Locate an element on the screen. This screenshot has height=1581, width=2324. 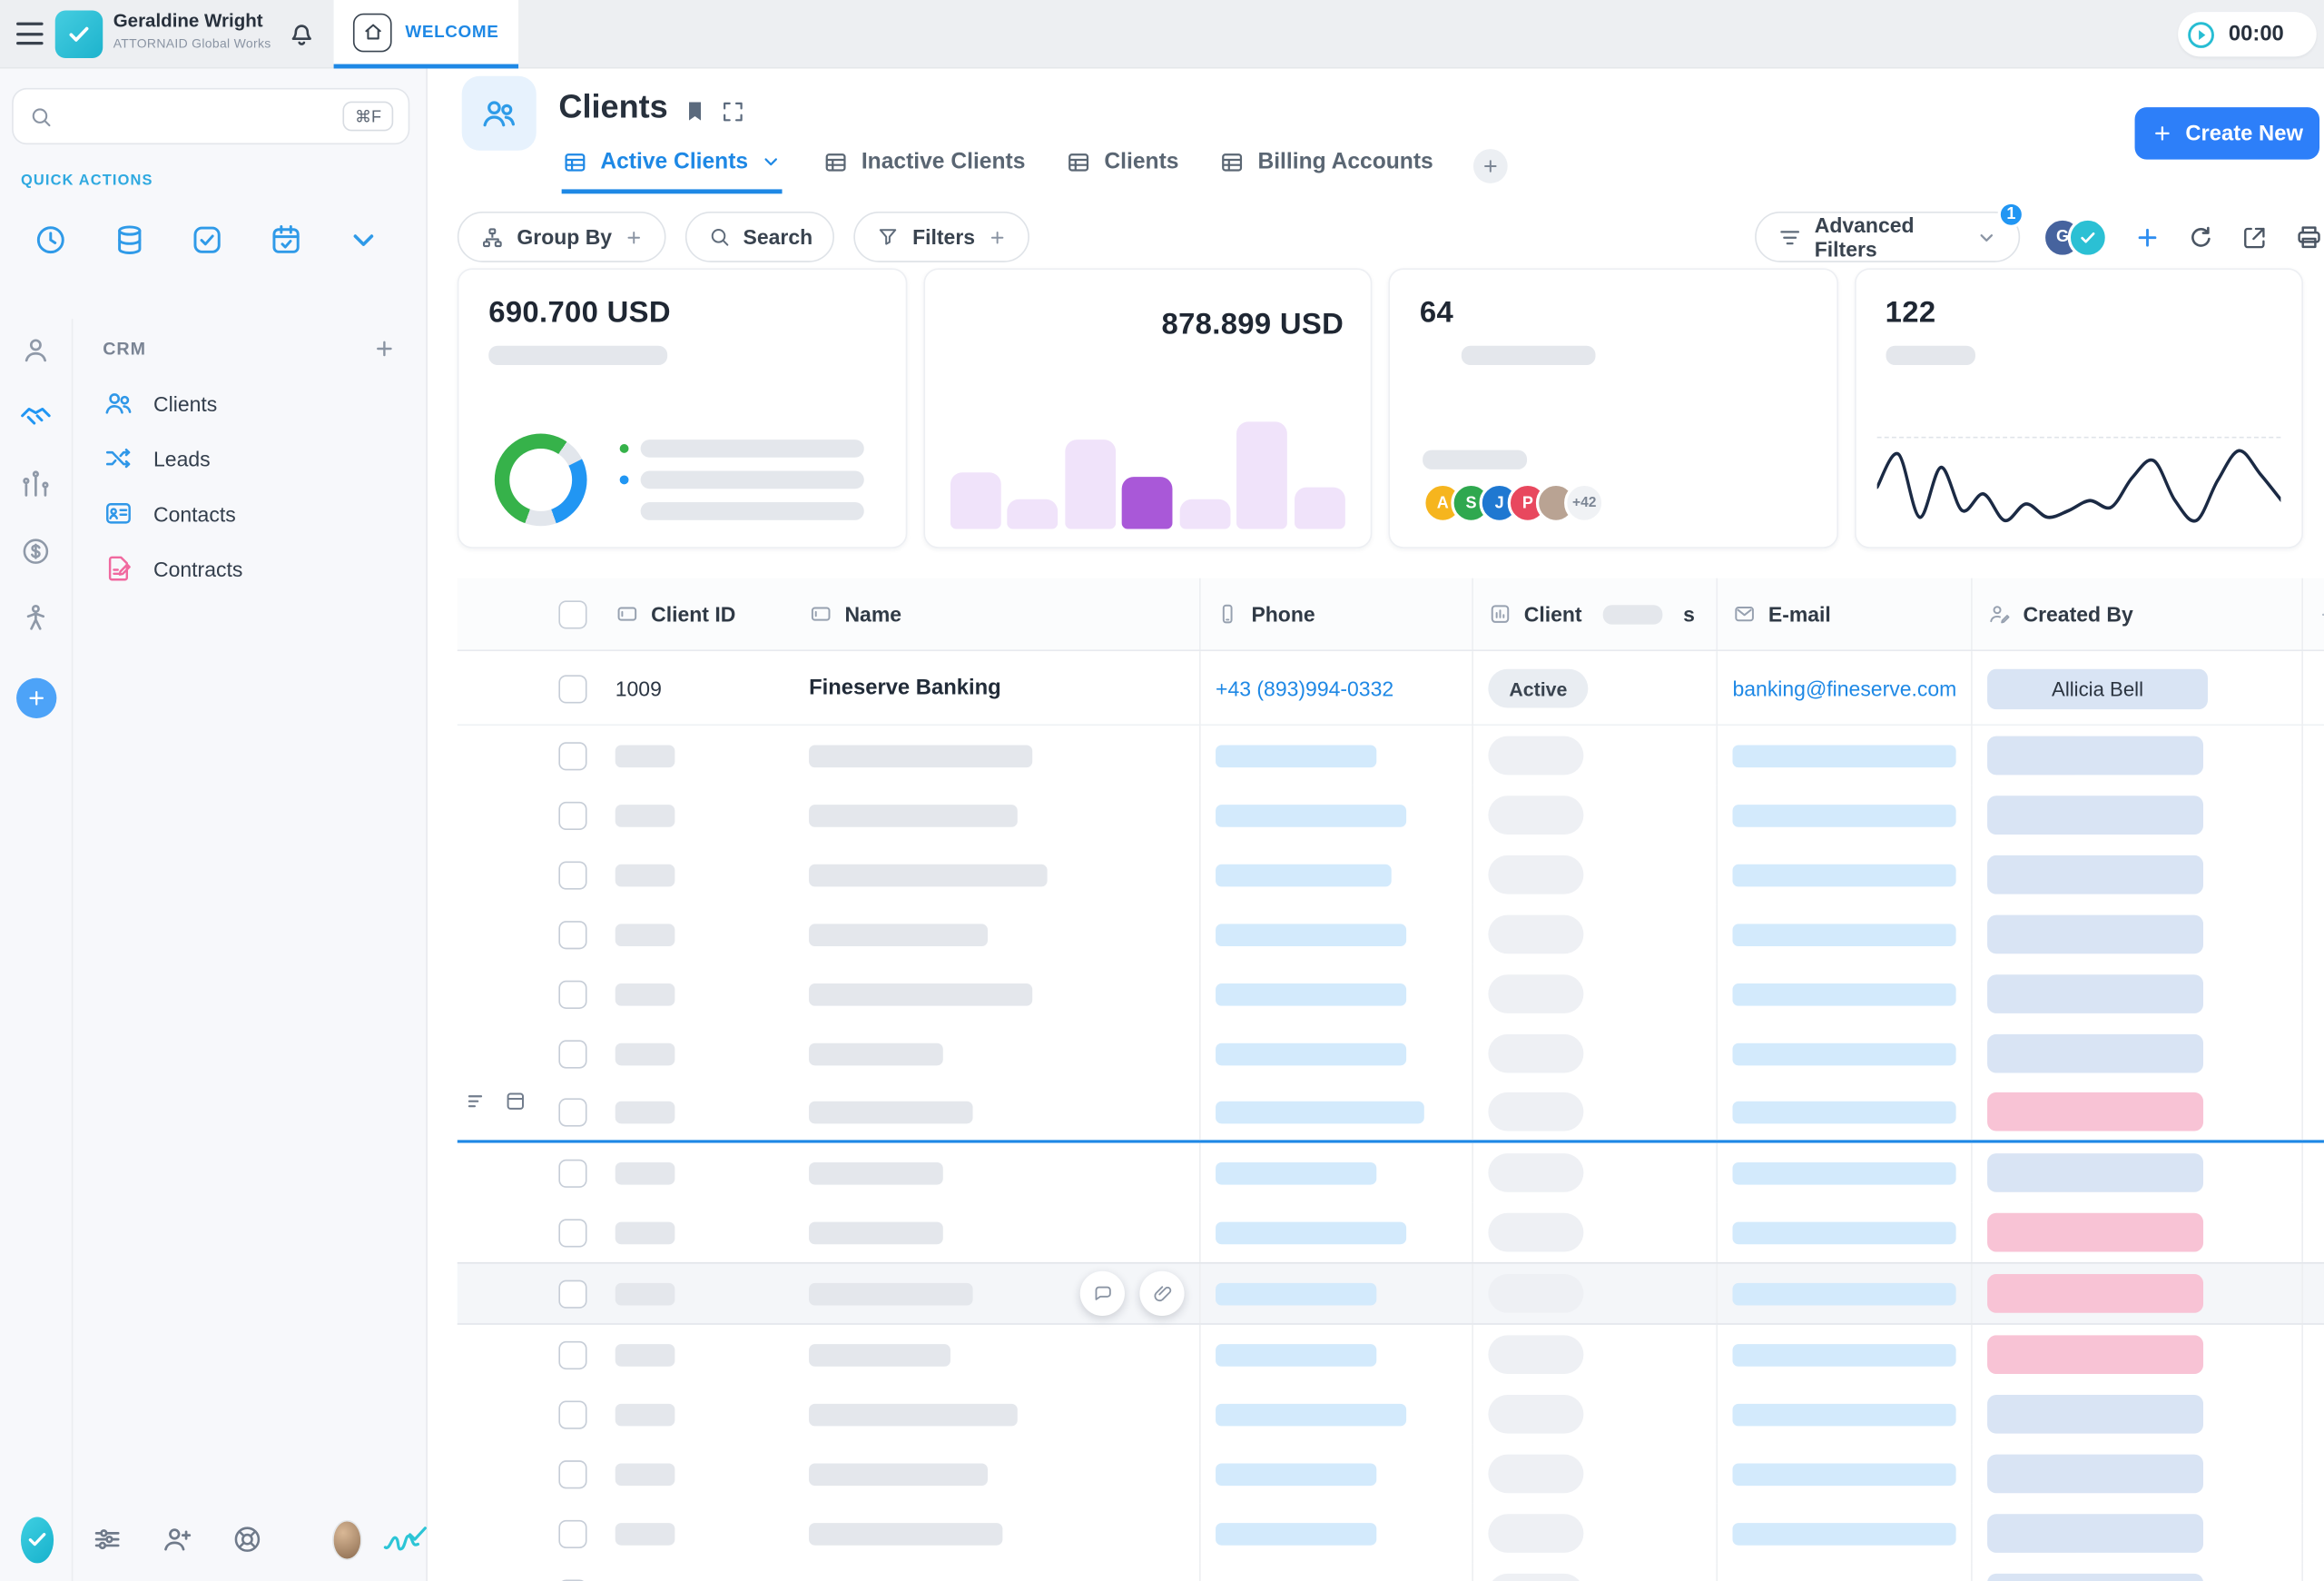
skeleton-email is located at coordinates (1844, 1232).